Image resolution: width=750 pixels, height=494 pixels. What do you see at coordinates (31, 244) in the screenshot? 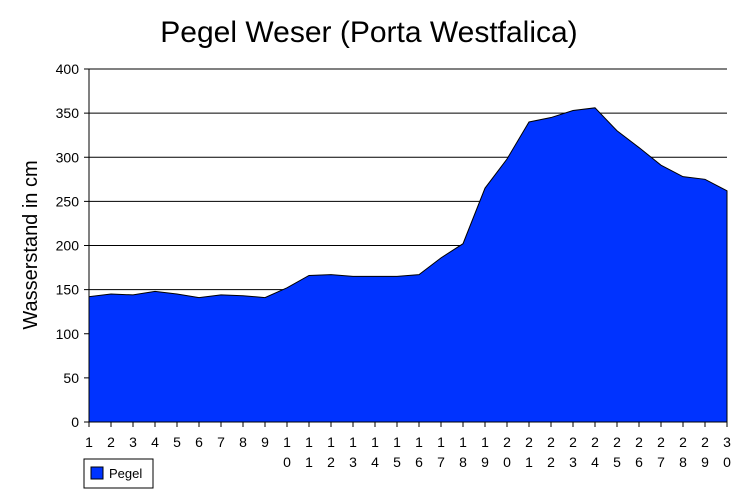
I see `y-axis-label: Wasserstand in cm` at bounding box center [31, 244].